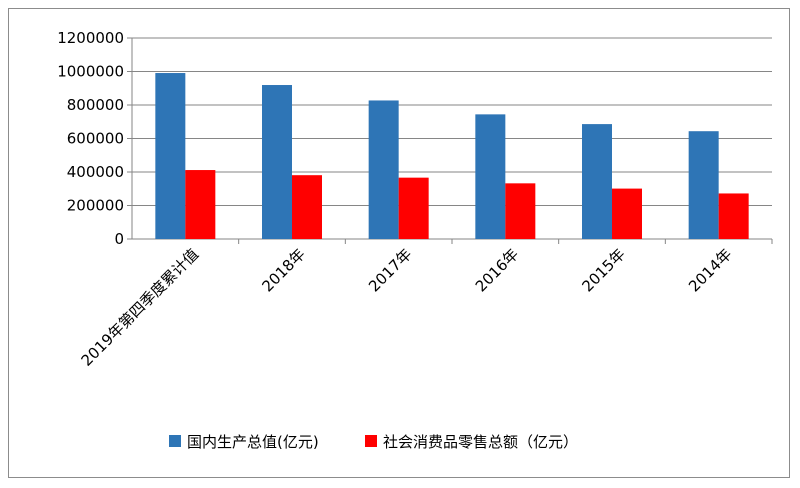 This screenshot has height=488, width=800. I want to click on y-tick-label: 800000, so click(95, 105).